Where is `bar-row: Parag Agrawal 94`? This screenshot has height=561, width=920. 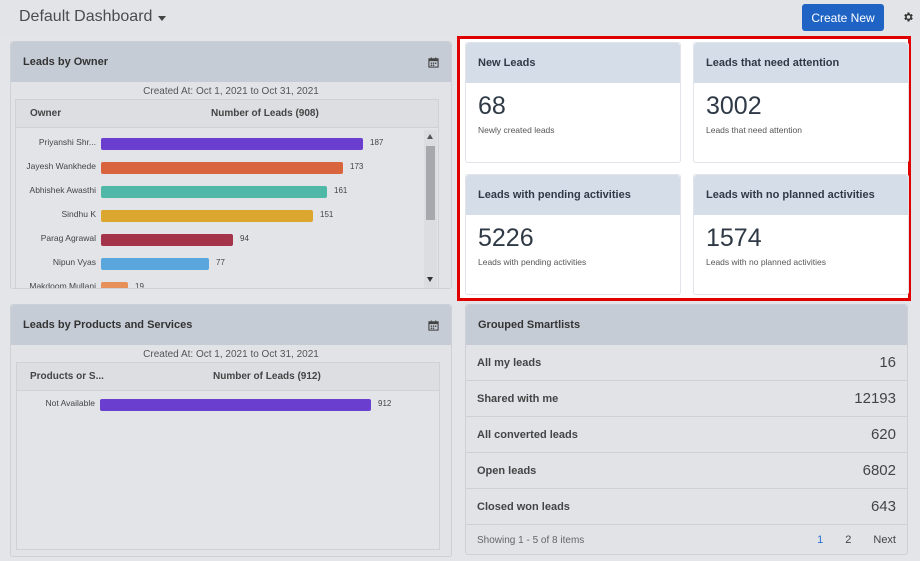
bar-row: Parag Agrawal 94 is located at coordinates (221, 240).